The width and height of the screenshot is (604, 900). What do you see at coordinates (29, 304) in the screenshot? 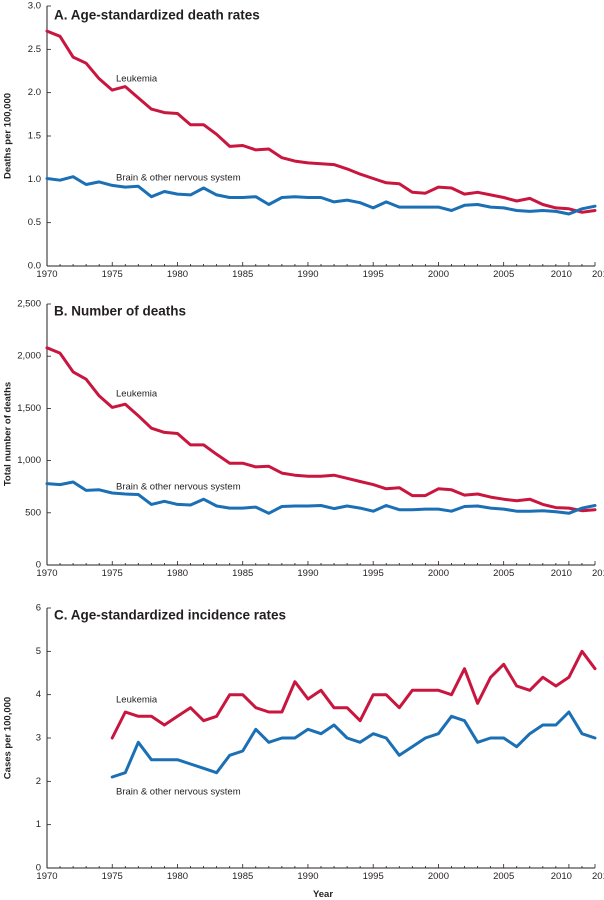
I see `y-tick-label: 2,500` at bounding box center [29, 304].